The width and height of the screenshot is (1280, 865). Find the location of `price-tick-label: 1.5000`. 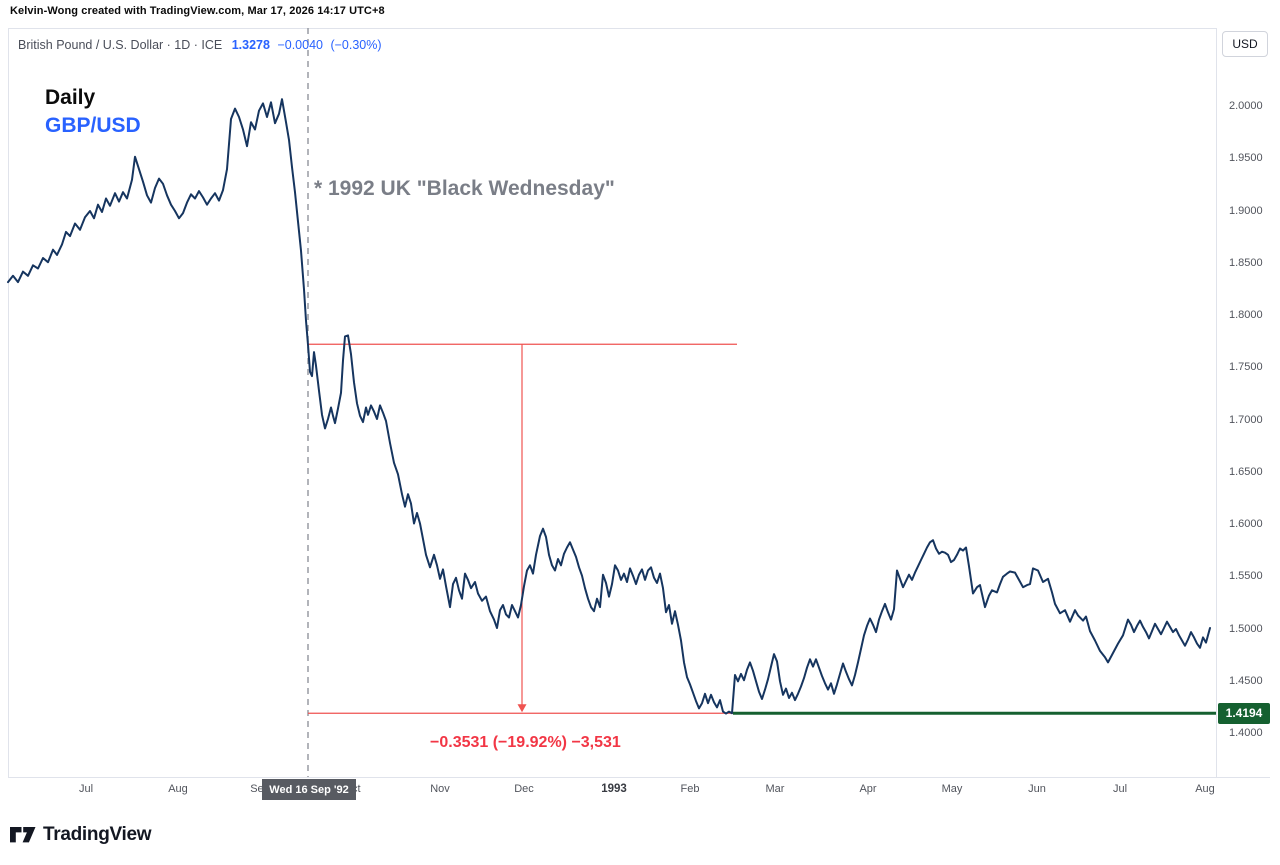

price-tick-label: 1.5000 is located at coordinates (1246, 628).